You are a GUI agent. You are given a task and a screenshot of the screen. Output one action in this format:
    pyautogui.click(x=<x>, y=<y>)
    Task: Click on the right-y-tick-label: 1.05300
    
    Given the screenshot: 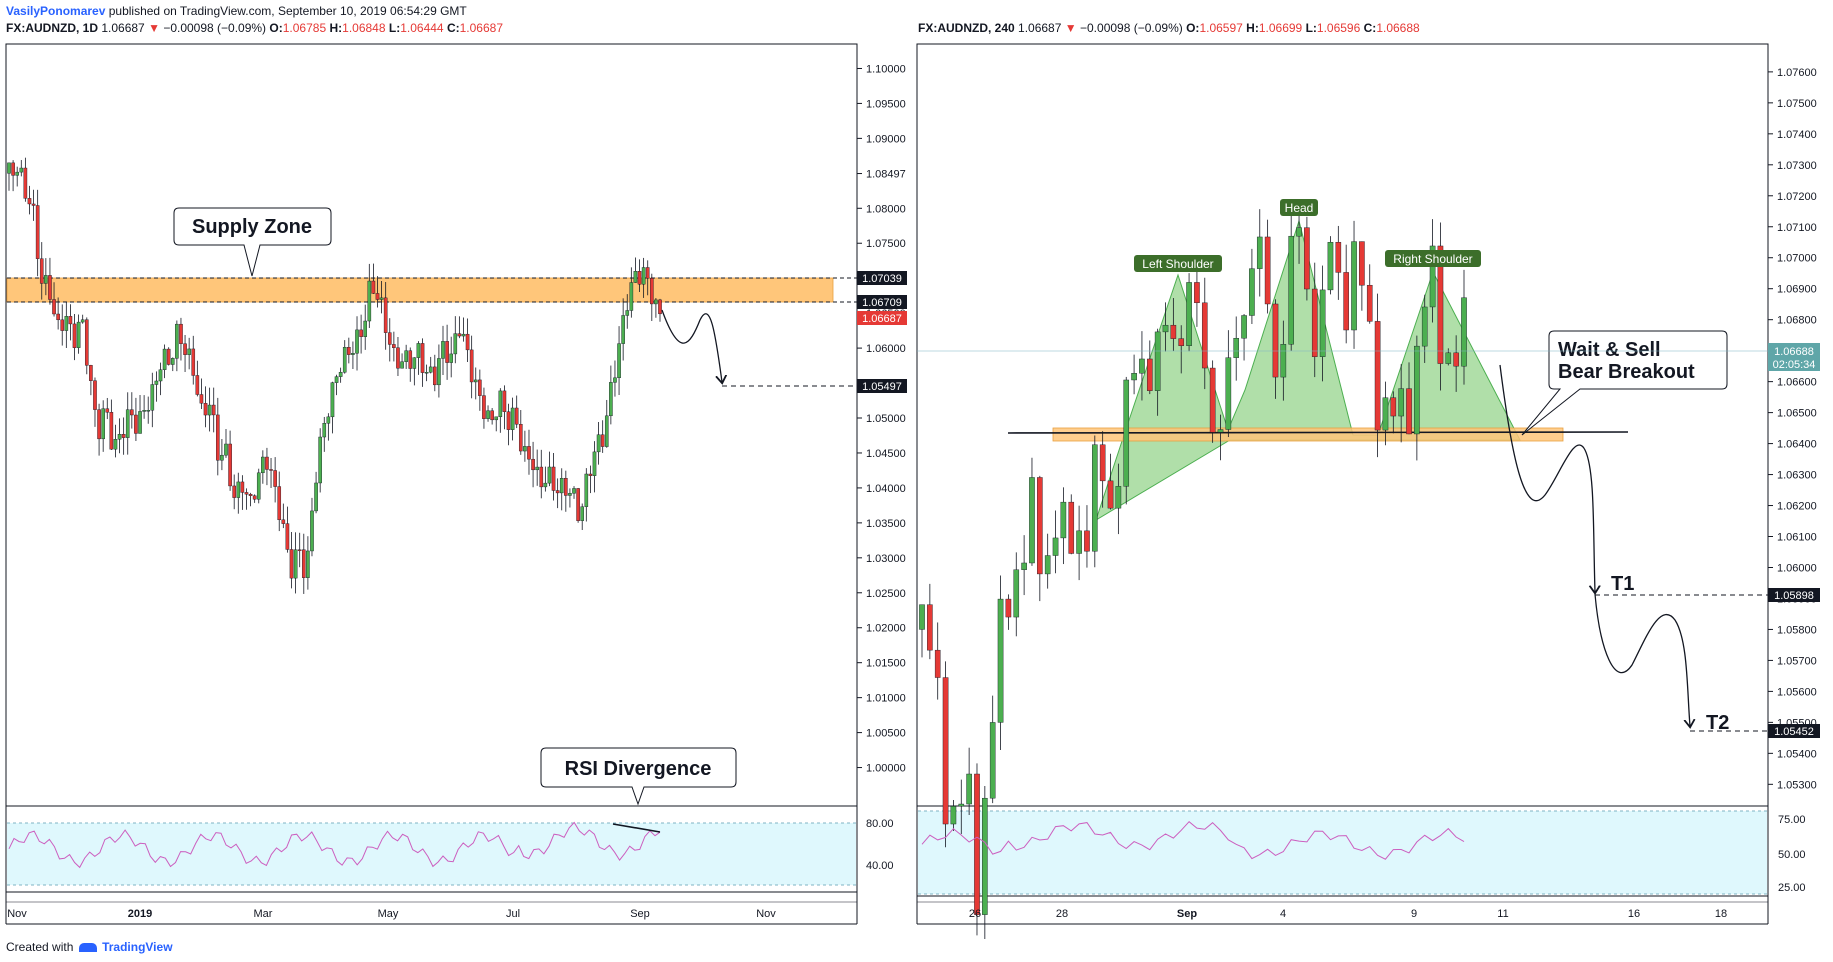 What is the action you would take?
    pyautogui.click(x=1797, y=785)
    